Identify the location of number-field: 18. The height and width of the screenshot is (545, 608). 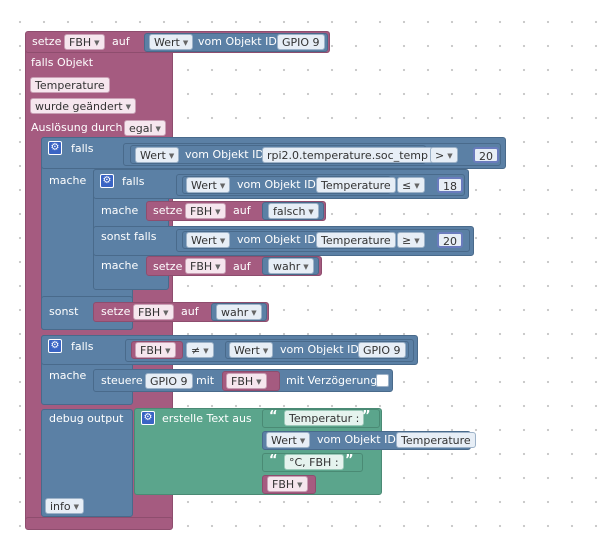
(450, 185).